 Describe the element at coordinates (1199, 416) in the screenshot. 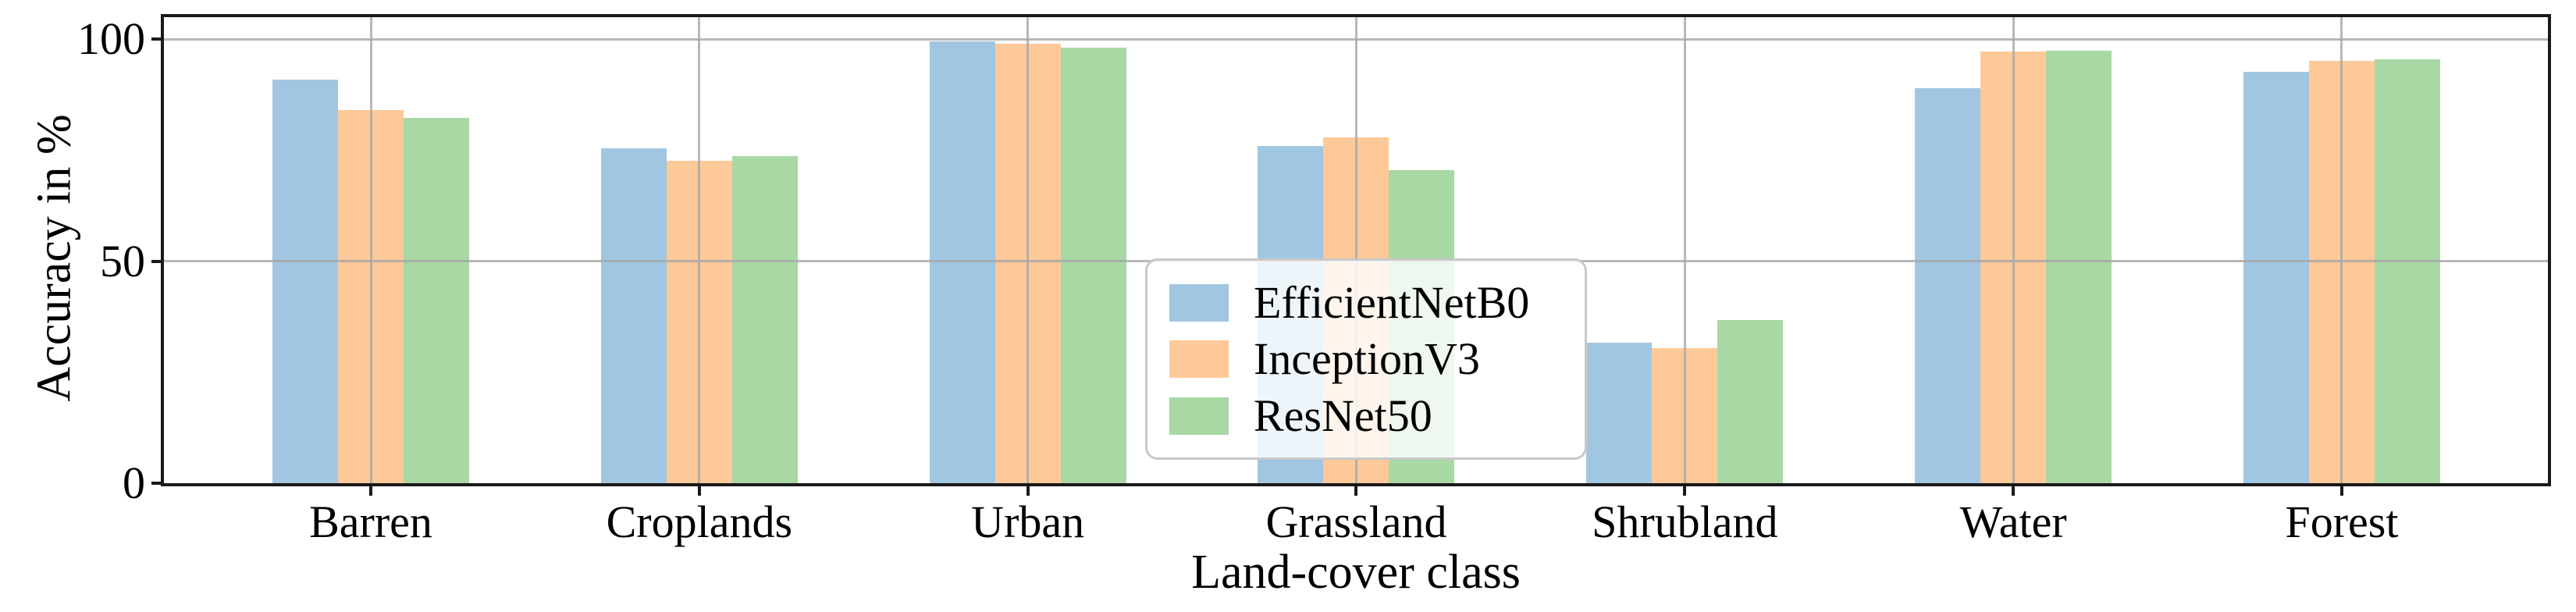

I see `legend-swatch-resnet50` at that location.